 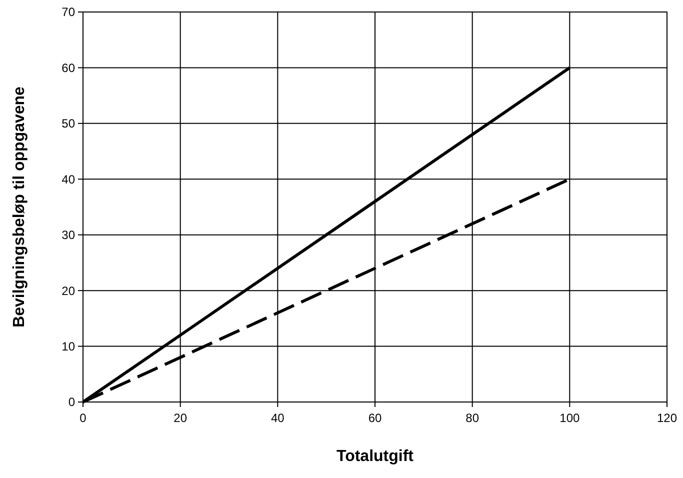 I want to click on y-tick-label: 10, so click(x=69, y=346).